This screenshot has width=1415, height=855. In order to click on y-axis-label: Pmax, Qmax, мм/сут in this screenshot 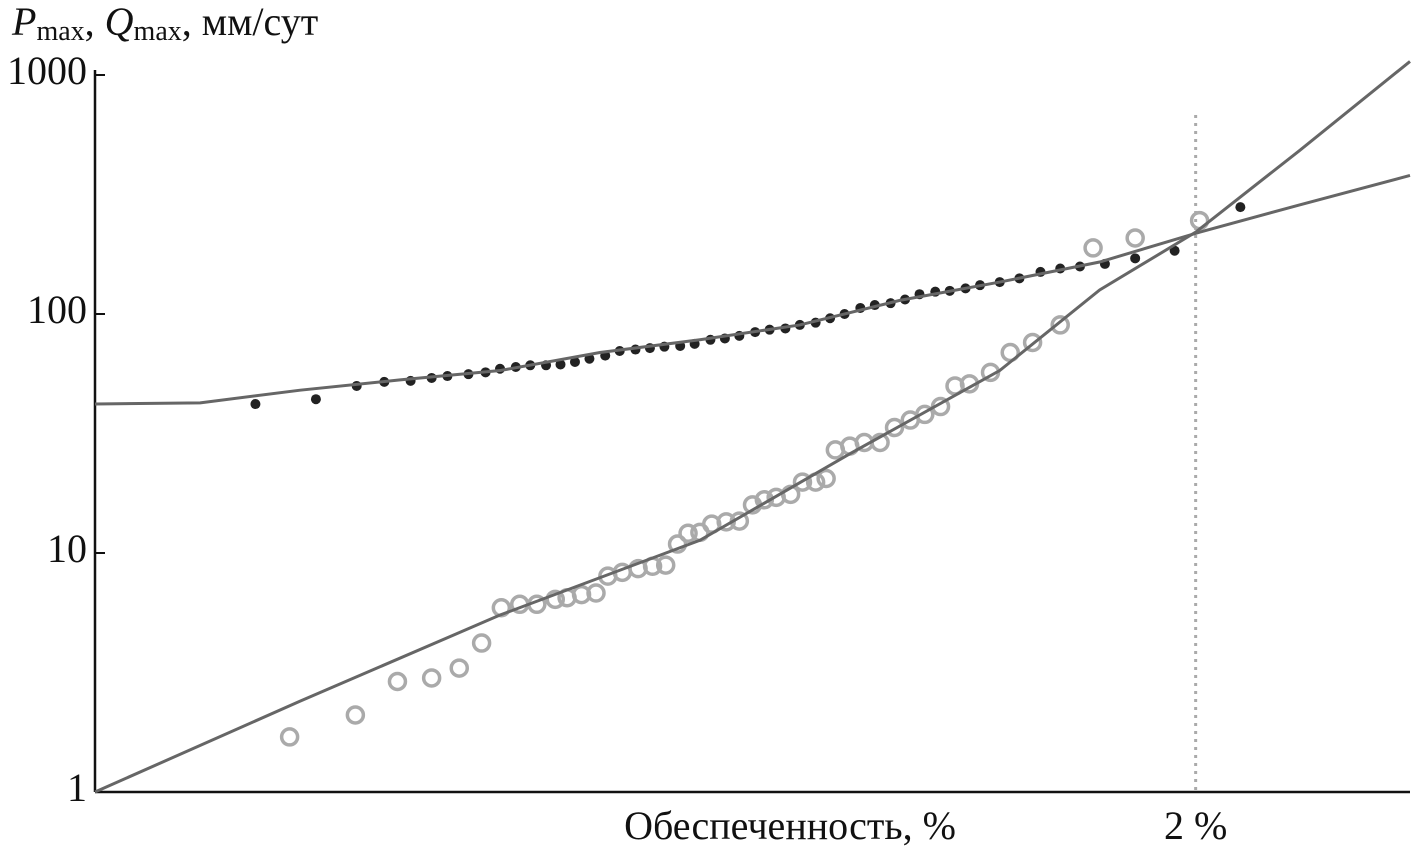, I will do `click(164, 23)`.